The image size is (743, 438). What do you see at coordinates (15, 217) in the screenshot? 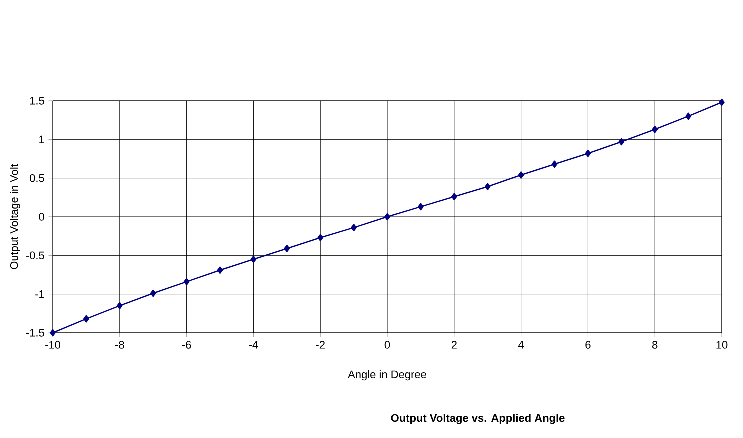
I see `y-axis-title: Output Voltage in Volt` at bounding box center [15, 217].